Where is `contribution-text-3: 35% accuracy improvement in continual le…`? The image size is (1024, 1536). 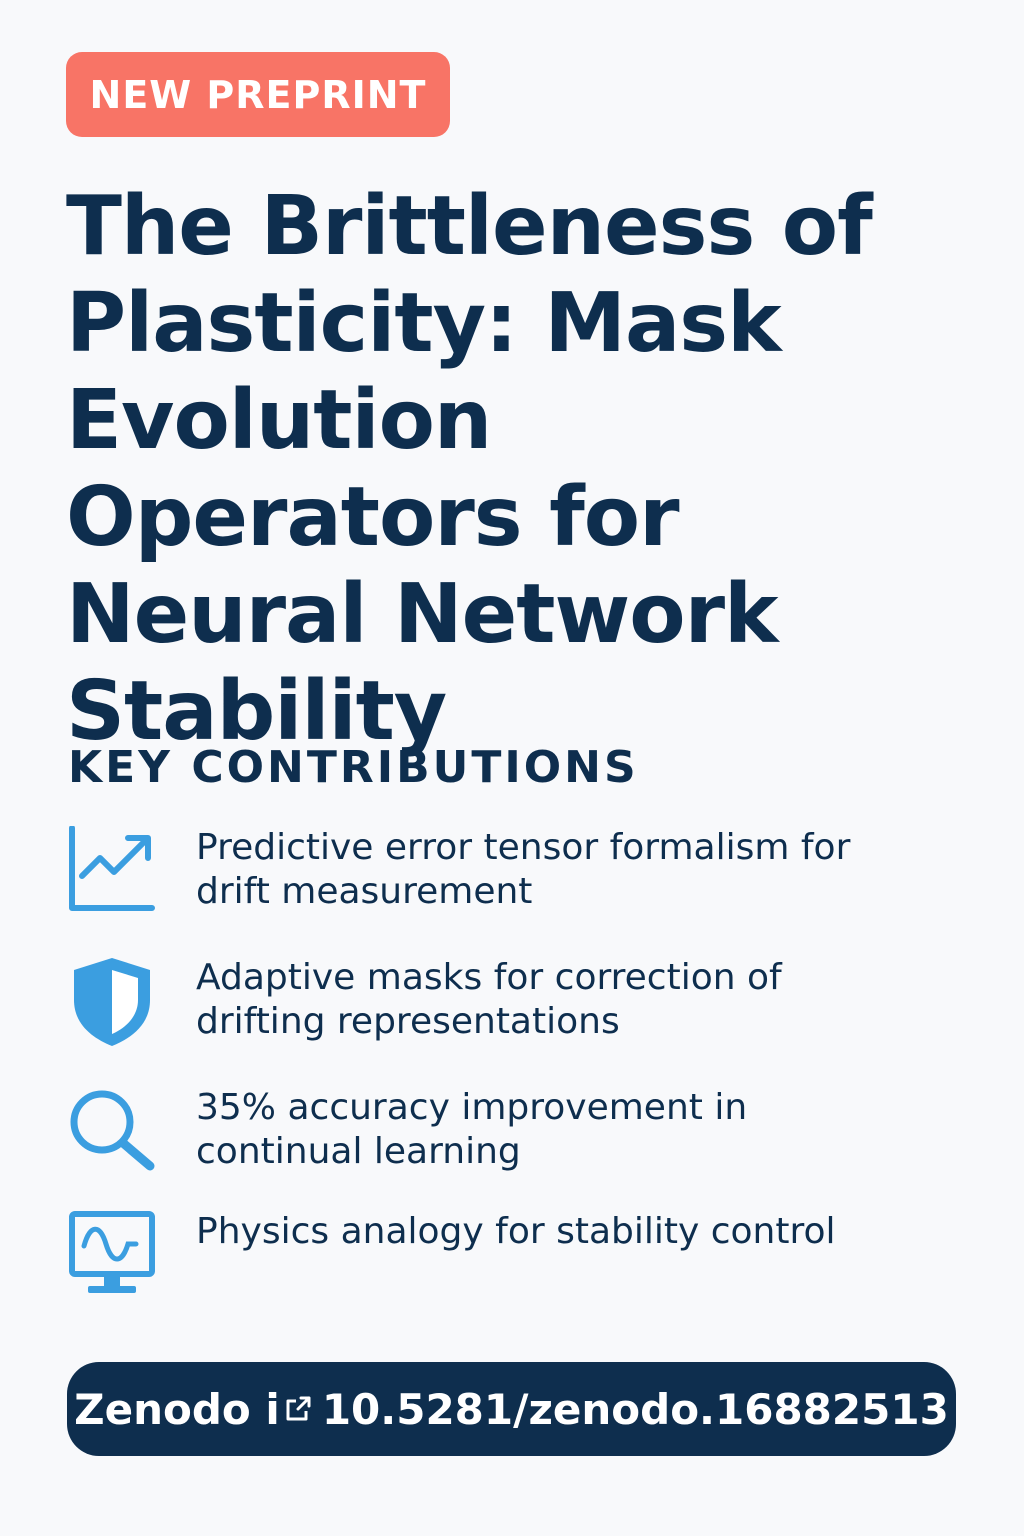
contribution-text-3: 35% accuracy improvement in continual le… is located at coordinates (472, 1129).